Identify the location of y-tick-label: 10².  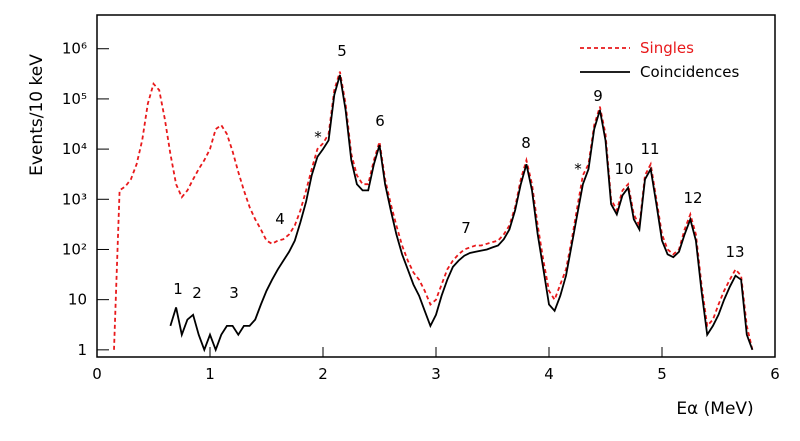
(74, 249).